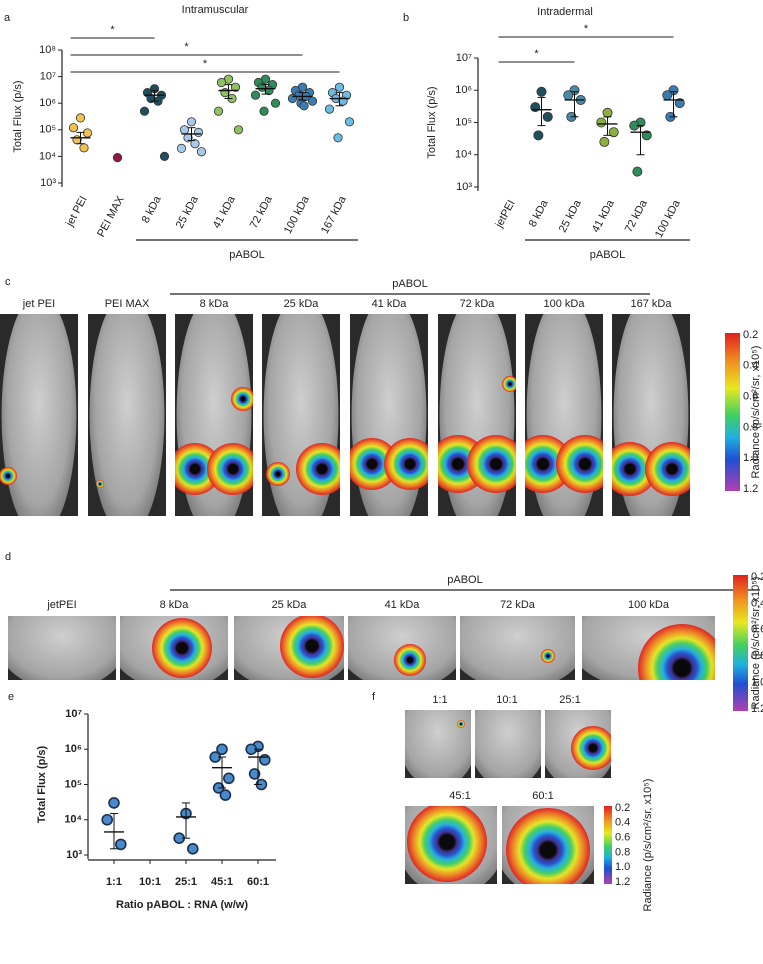 This screenshot has height=964, width=763. Describe the element at coordinates (403, 605) in the screenshot. I see `image-label: 41 kDa` at that location.